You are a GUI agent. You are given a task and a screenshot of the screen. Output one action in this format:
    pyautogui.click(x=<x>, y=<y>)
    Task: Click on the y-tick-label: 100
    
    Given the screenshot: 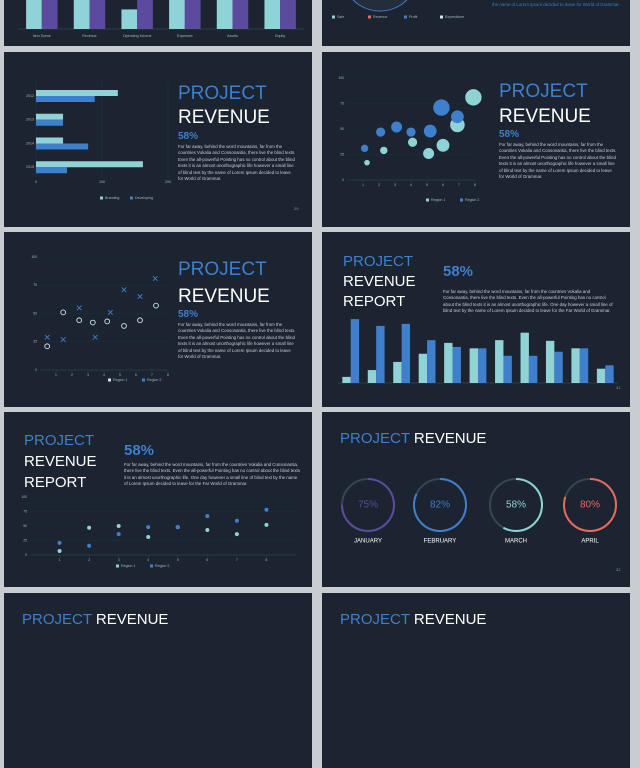 What is the action you would take?
    pyautogui.click(x=341, y=78)
    